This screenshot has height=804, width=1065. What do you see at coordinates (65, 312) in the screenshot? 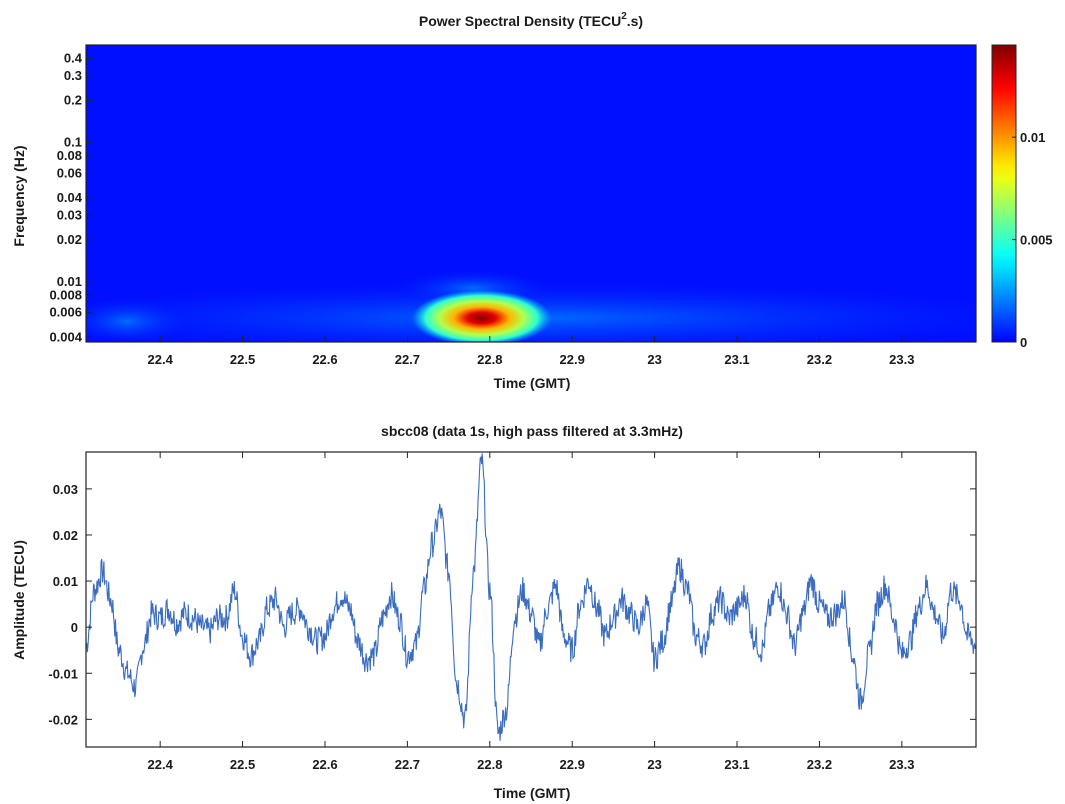
I see `y-tick-label: 0.006` at bounding box center [65, 312].